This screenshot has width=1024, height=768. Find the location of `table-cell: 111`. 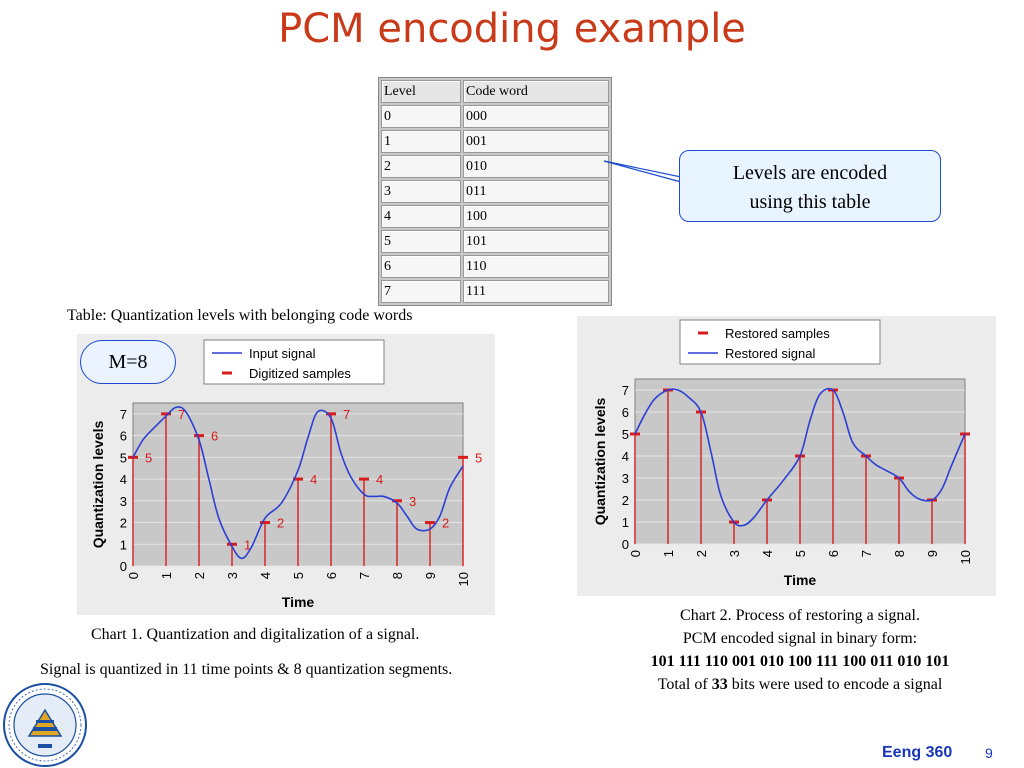

table-cell: 111 is located at coordinates (536, 291).